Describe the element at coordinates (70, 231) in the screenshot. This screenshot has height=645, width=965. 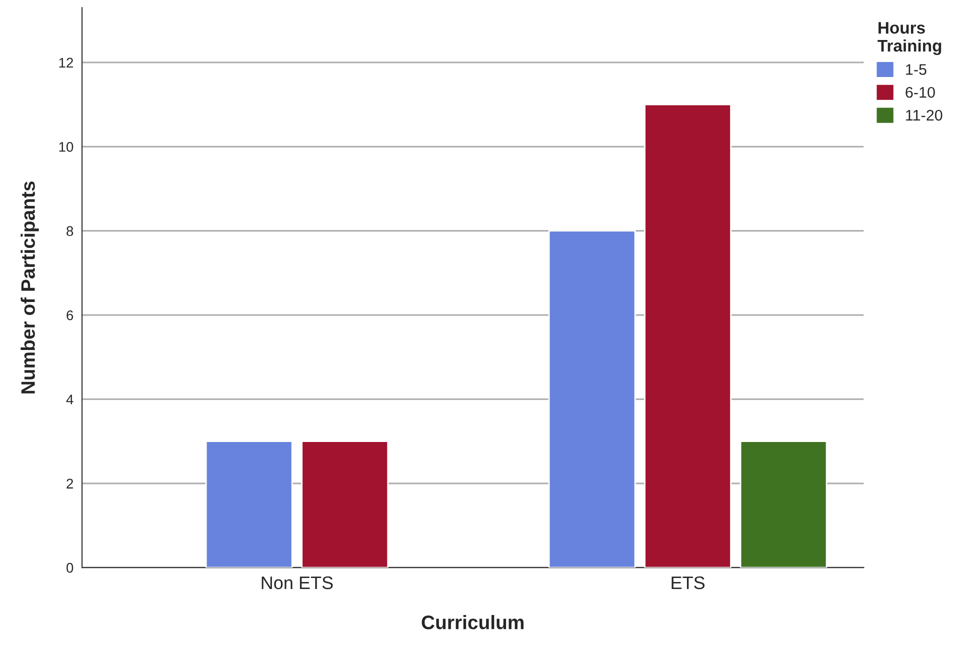
I see `y-tick-label: 8` at that location.